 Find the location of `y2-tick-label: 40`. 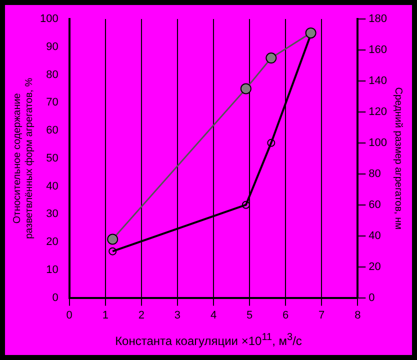

y2-tick-label: 40 is located at coordinates (374, 236).